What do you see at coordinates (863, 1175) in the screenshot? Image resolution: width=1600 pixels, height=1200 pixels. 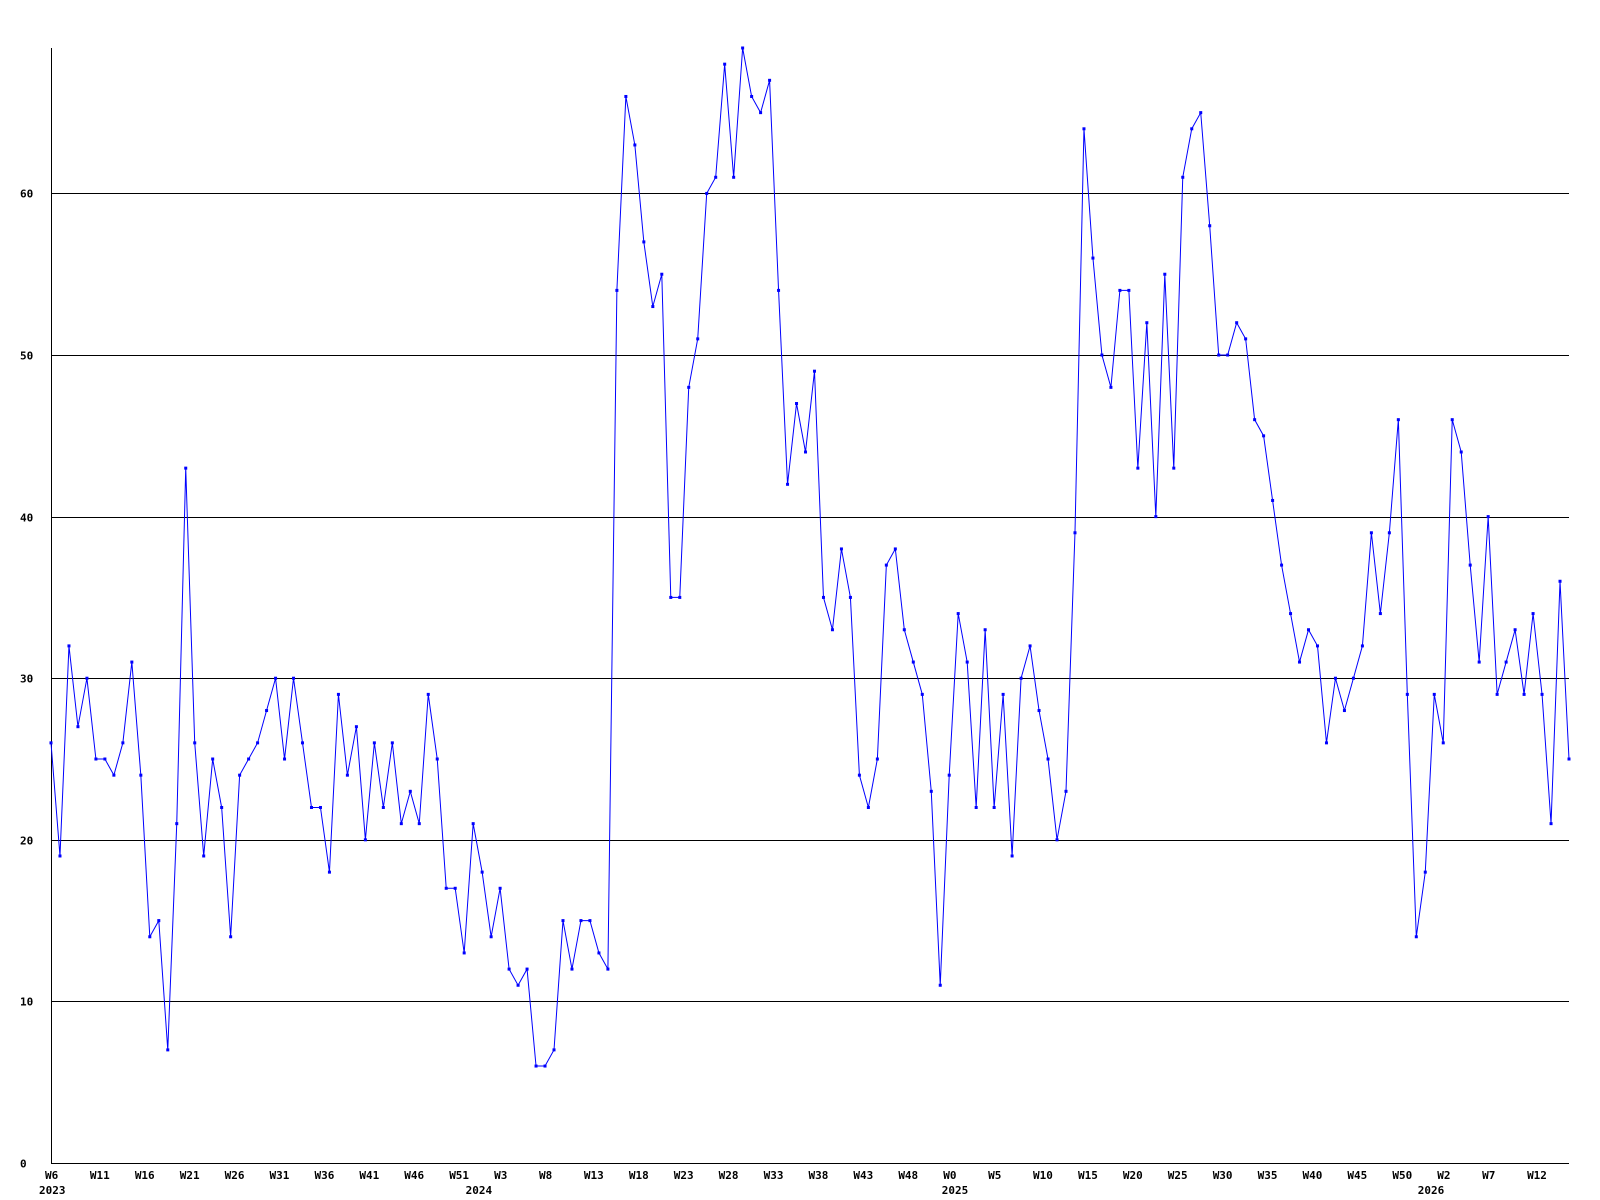 I see `x-tick-label: W43` at bounding box center [863, 1175].